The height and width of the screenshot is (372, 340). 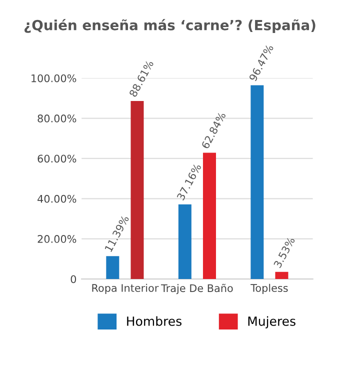 I want to click on y-tick-label: 40.00%, so click(x=57, y=198).